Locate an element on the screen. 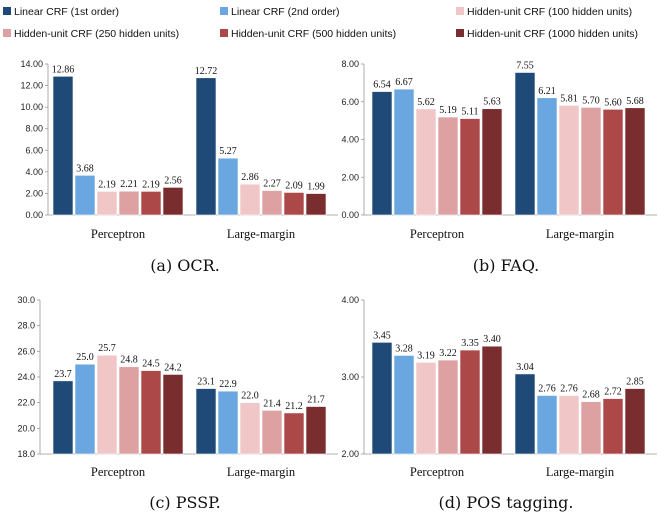  chart-caption: (a) OCR. is located at coordinates (185, 265).